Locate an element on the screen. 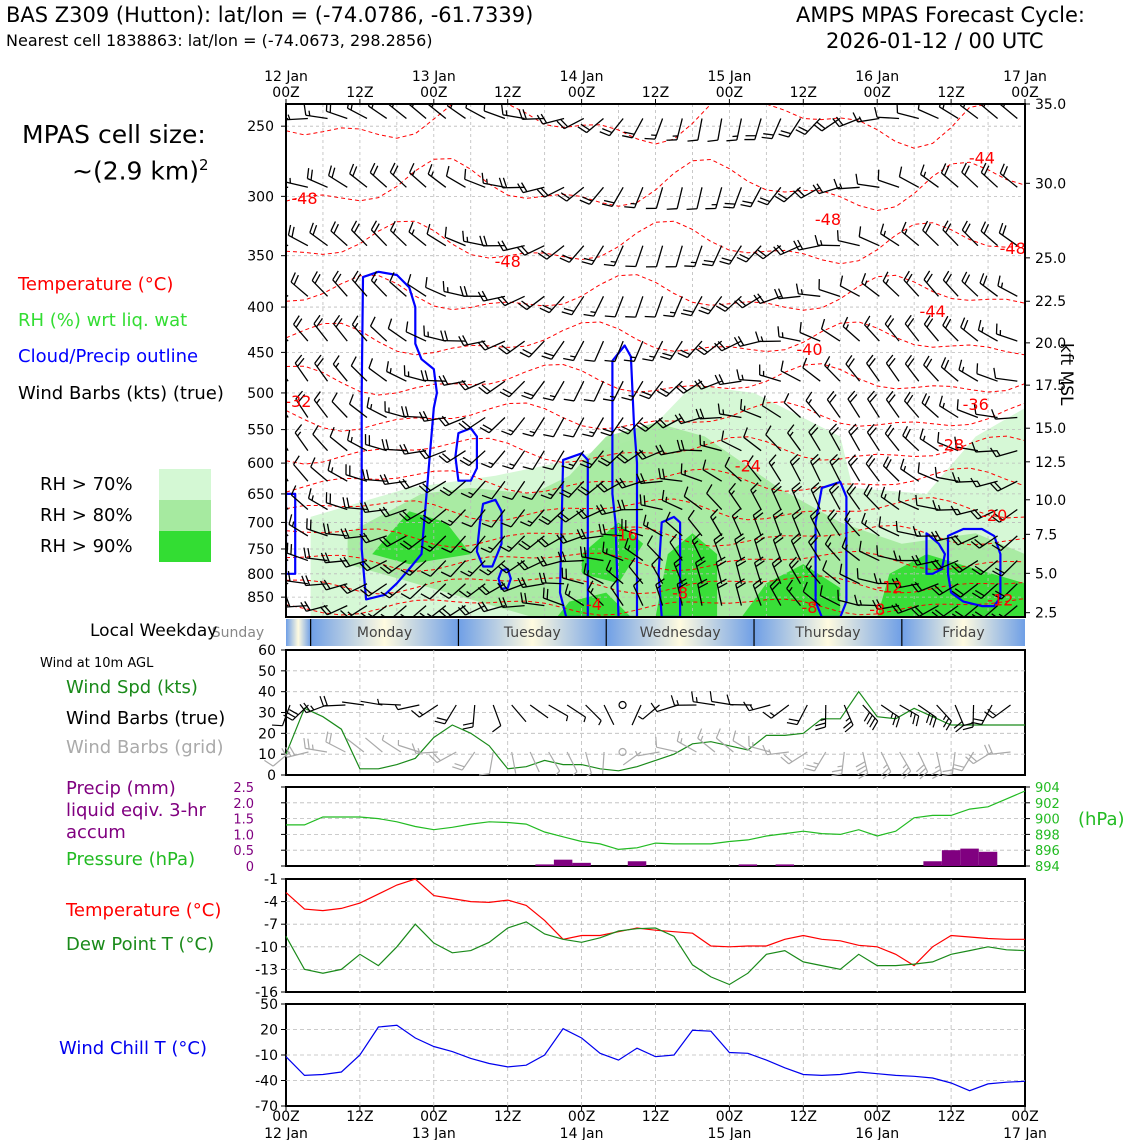  isotherm-line is located at coordinates (655, 126).